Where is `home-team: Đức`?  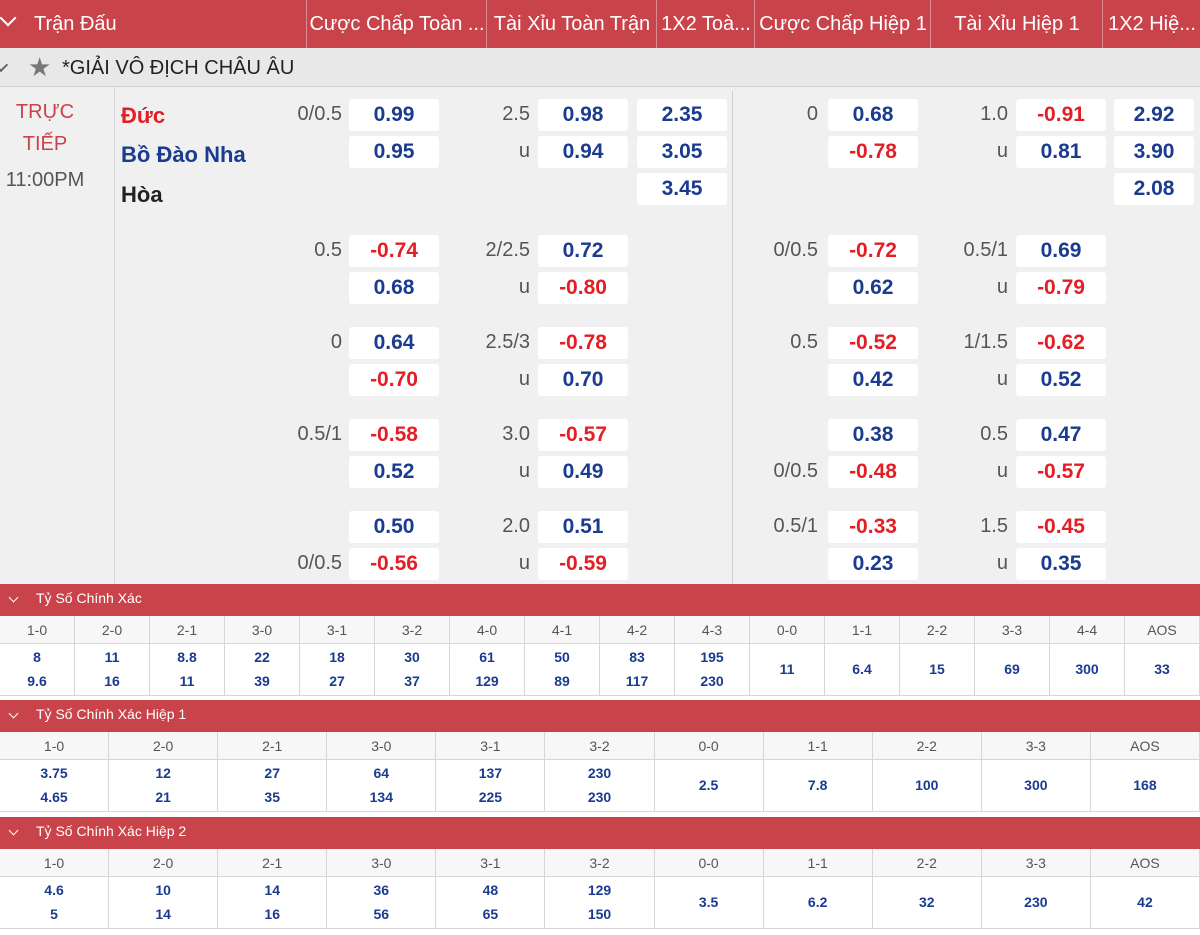
home-team: Đức is located at coordinates (143, 115).